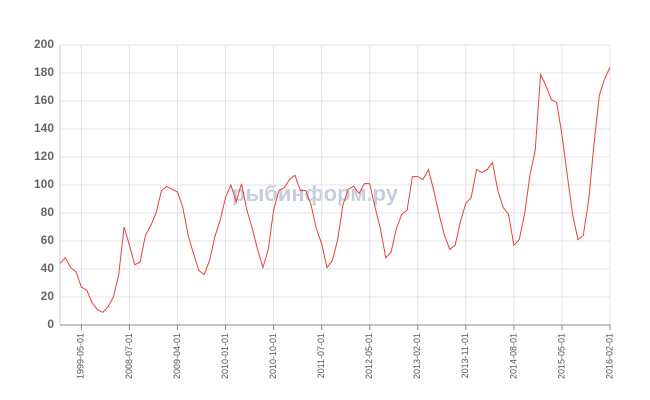 This screenshot has width=650, height=400. Describe the element at coordinates (417, 356) in the screenshot. I see `x-tick-label: 2013-02-01` at that location.